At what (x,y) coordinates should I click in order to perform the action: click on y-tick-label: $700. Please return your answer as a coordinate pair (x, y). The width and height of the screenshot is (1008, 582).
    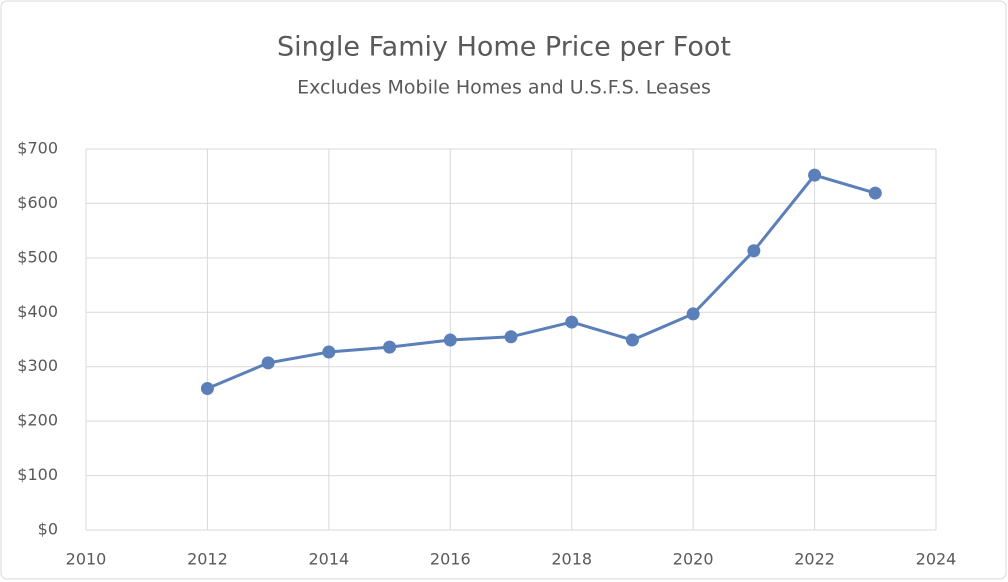
    Looking at the image, I should click on (37, 148).